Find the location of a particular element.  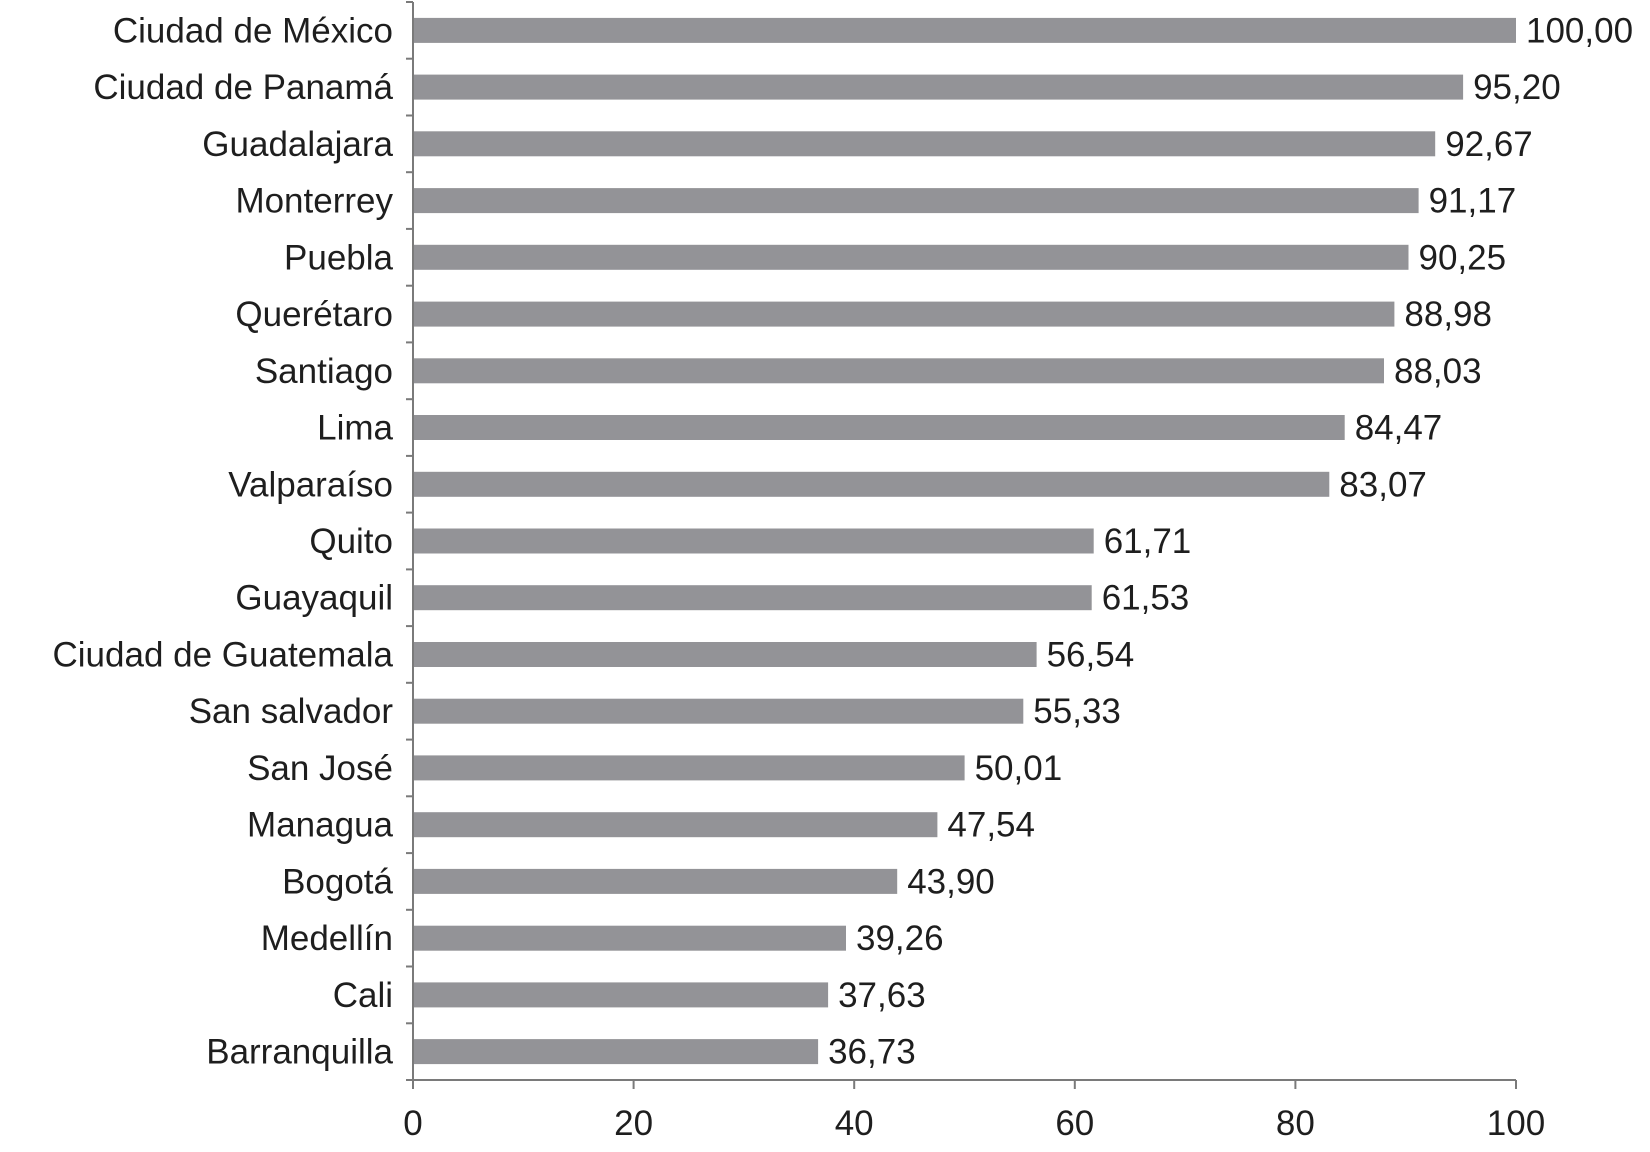

x-tick-label: 80 is located at coordinates (1295, 1123).